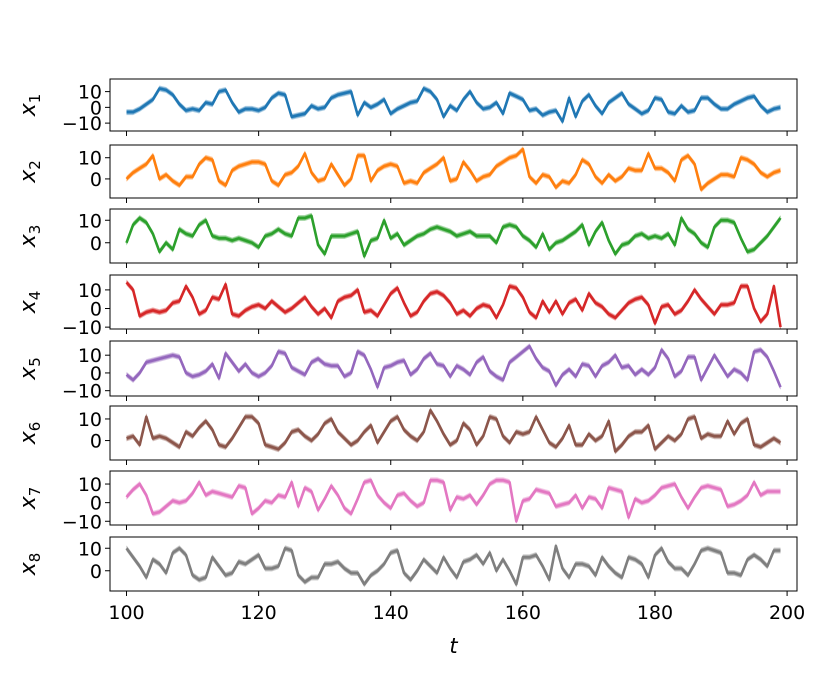 The height and width of the screenshot is (692, 830). I want to click on y-axis-label: x1, so click(30, 106).